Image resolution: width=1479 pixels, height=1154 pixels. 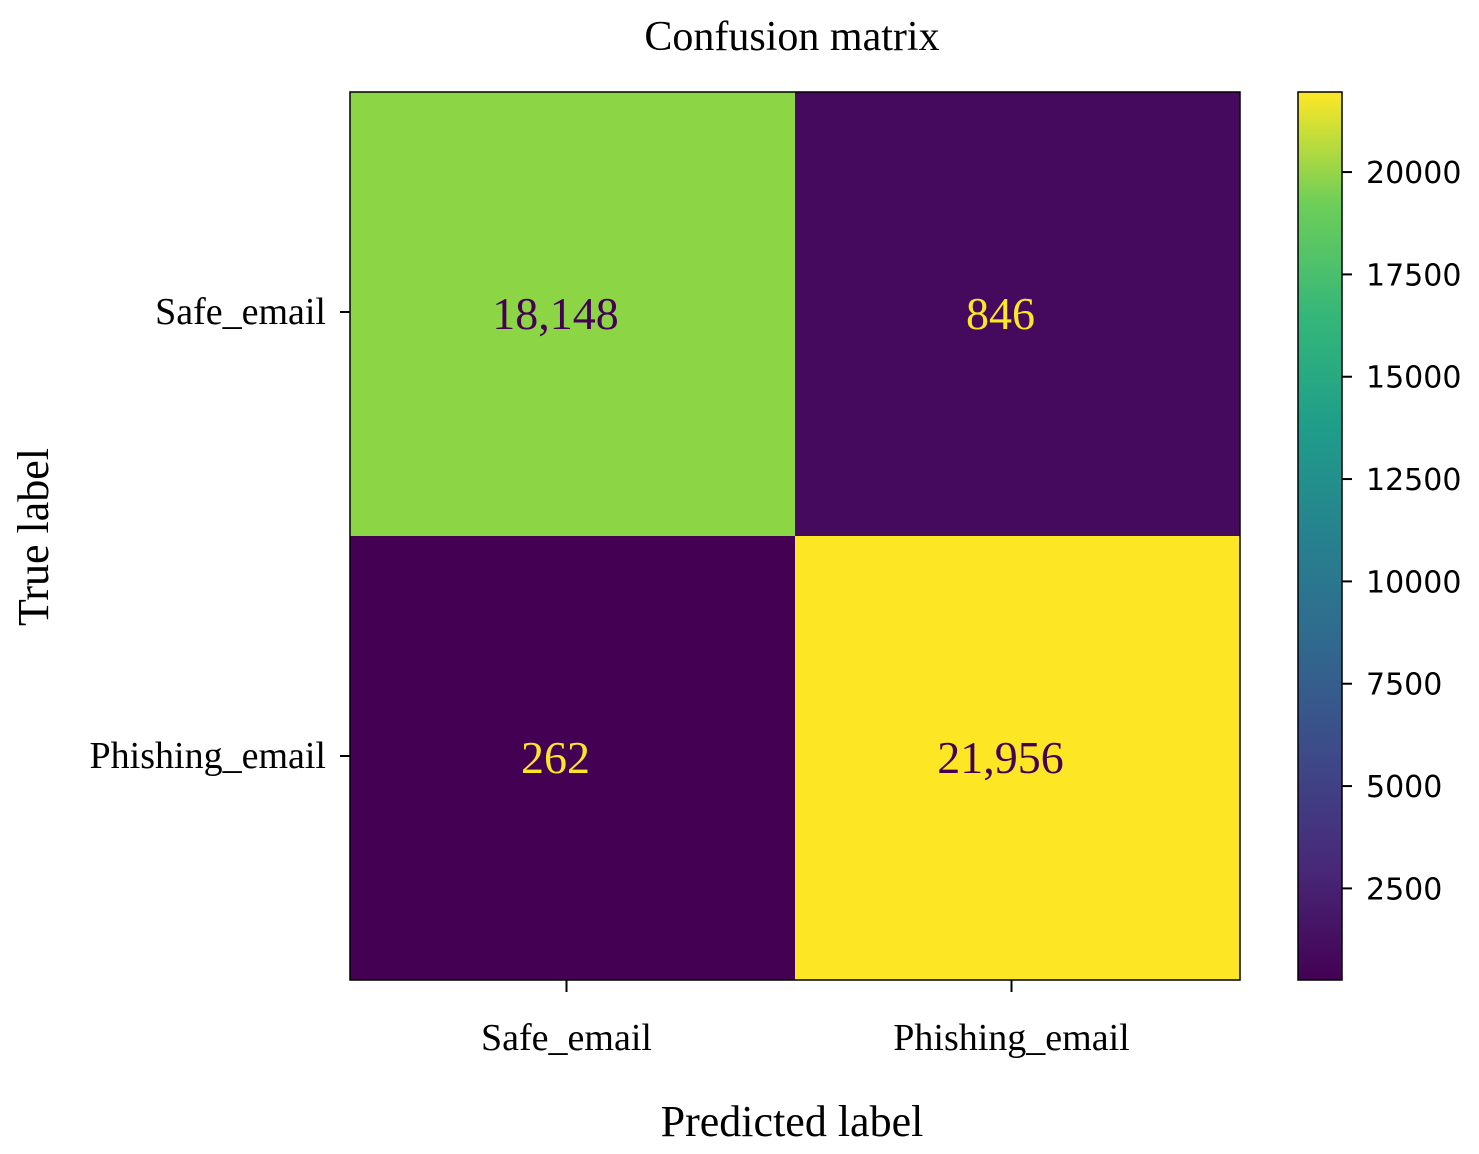 What do you see at coordinates (1320, 536) in the screenshot?
I see `colorbar` at bounding box center [1320, 536].